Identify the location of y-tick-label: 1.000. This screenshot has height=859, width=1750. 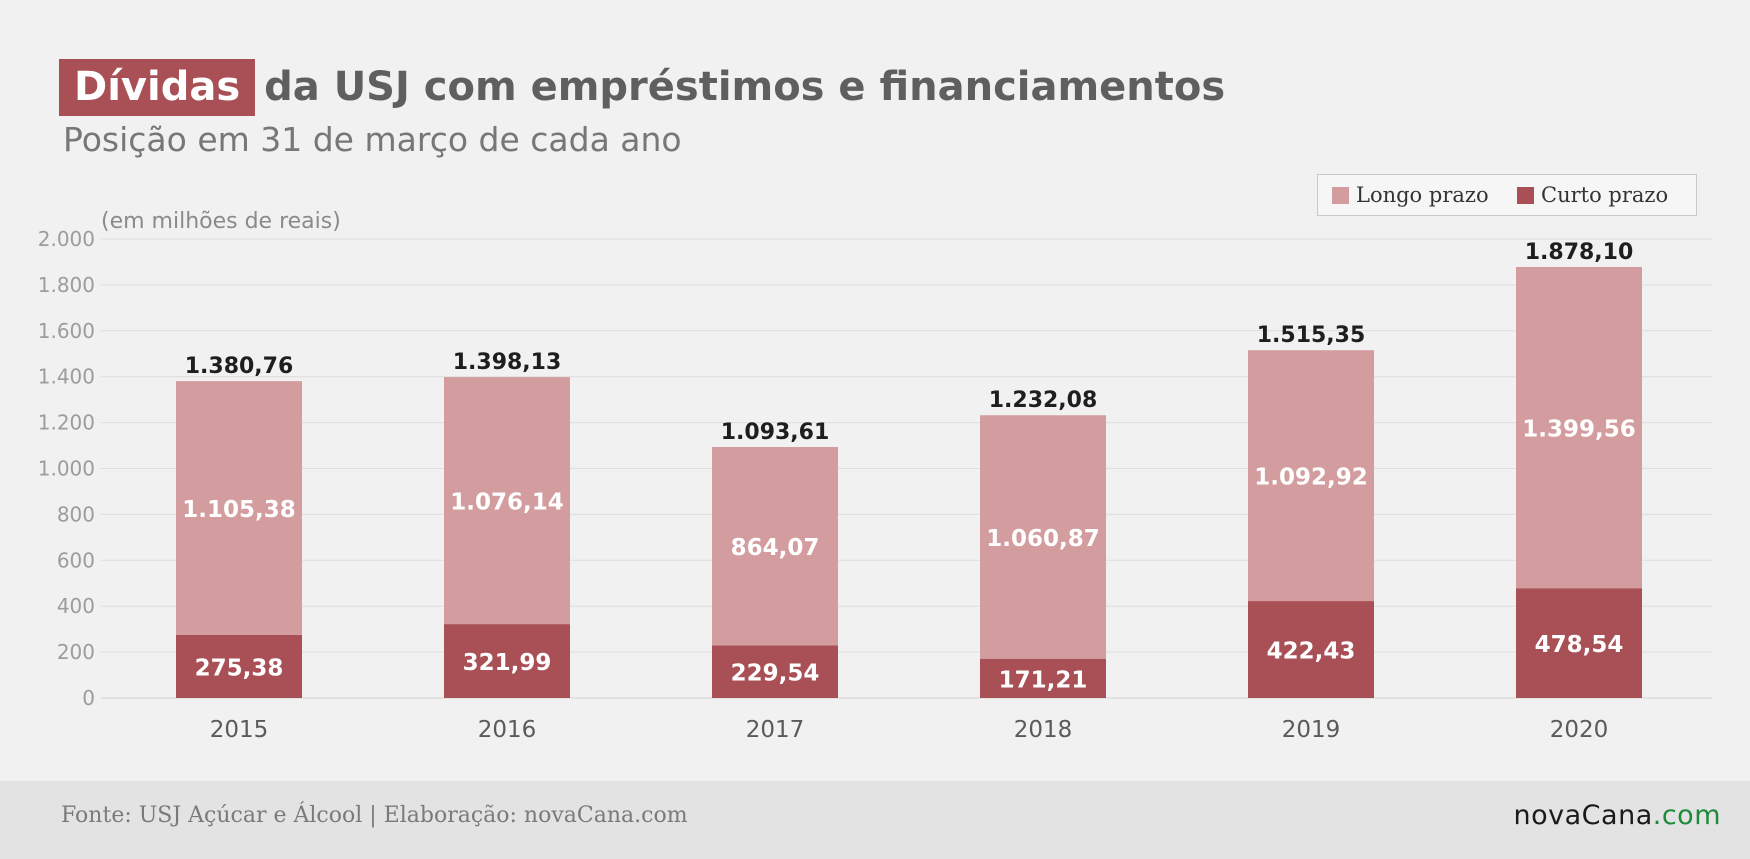
(66, 469).